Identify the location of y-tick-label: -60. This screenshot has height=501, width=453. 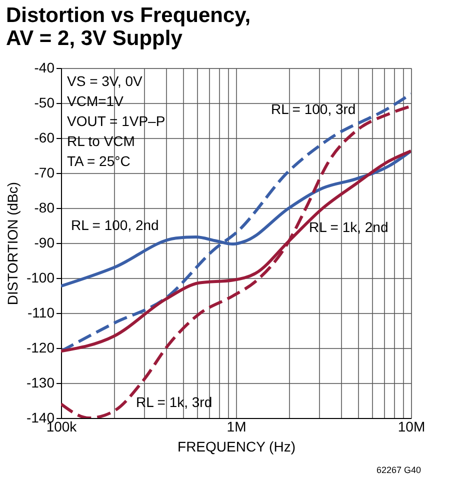
(44, 138).